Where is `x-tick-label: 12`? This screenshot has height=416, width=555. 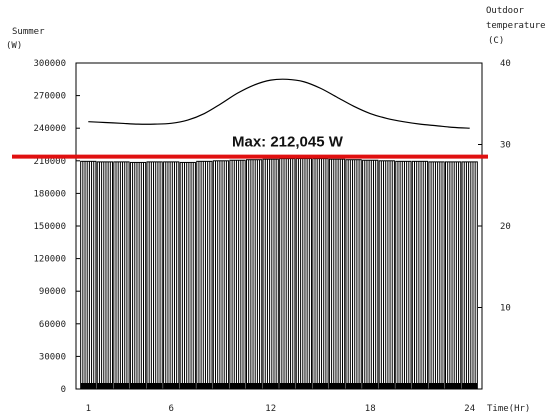
x-tick-label: 12 is located at coordinates (270, 409).